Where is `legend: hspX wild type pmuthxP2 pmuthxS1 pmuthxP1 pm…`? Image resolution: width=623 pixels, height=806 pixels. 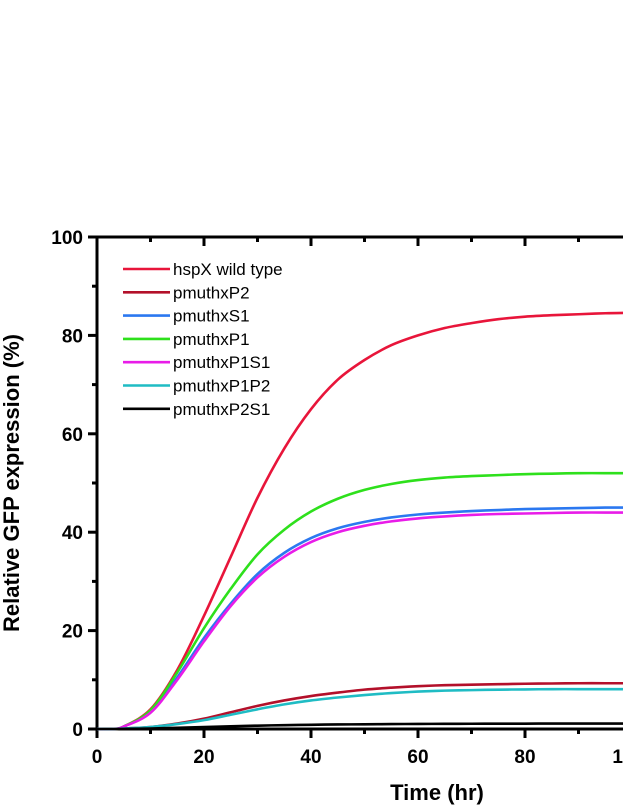
legend: hspX wild type pmuthxP2 pmuthxS1 pmuthxP1 pm… is located at coordinates (203, 339).